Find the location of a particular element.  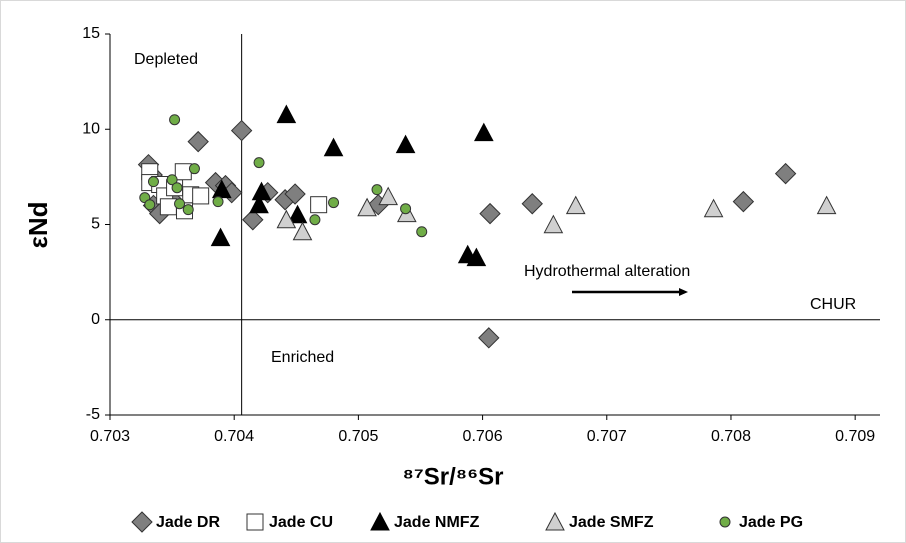

annotation: Depleted is located at coordinates (166, 59).